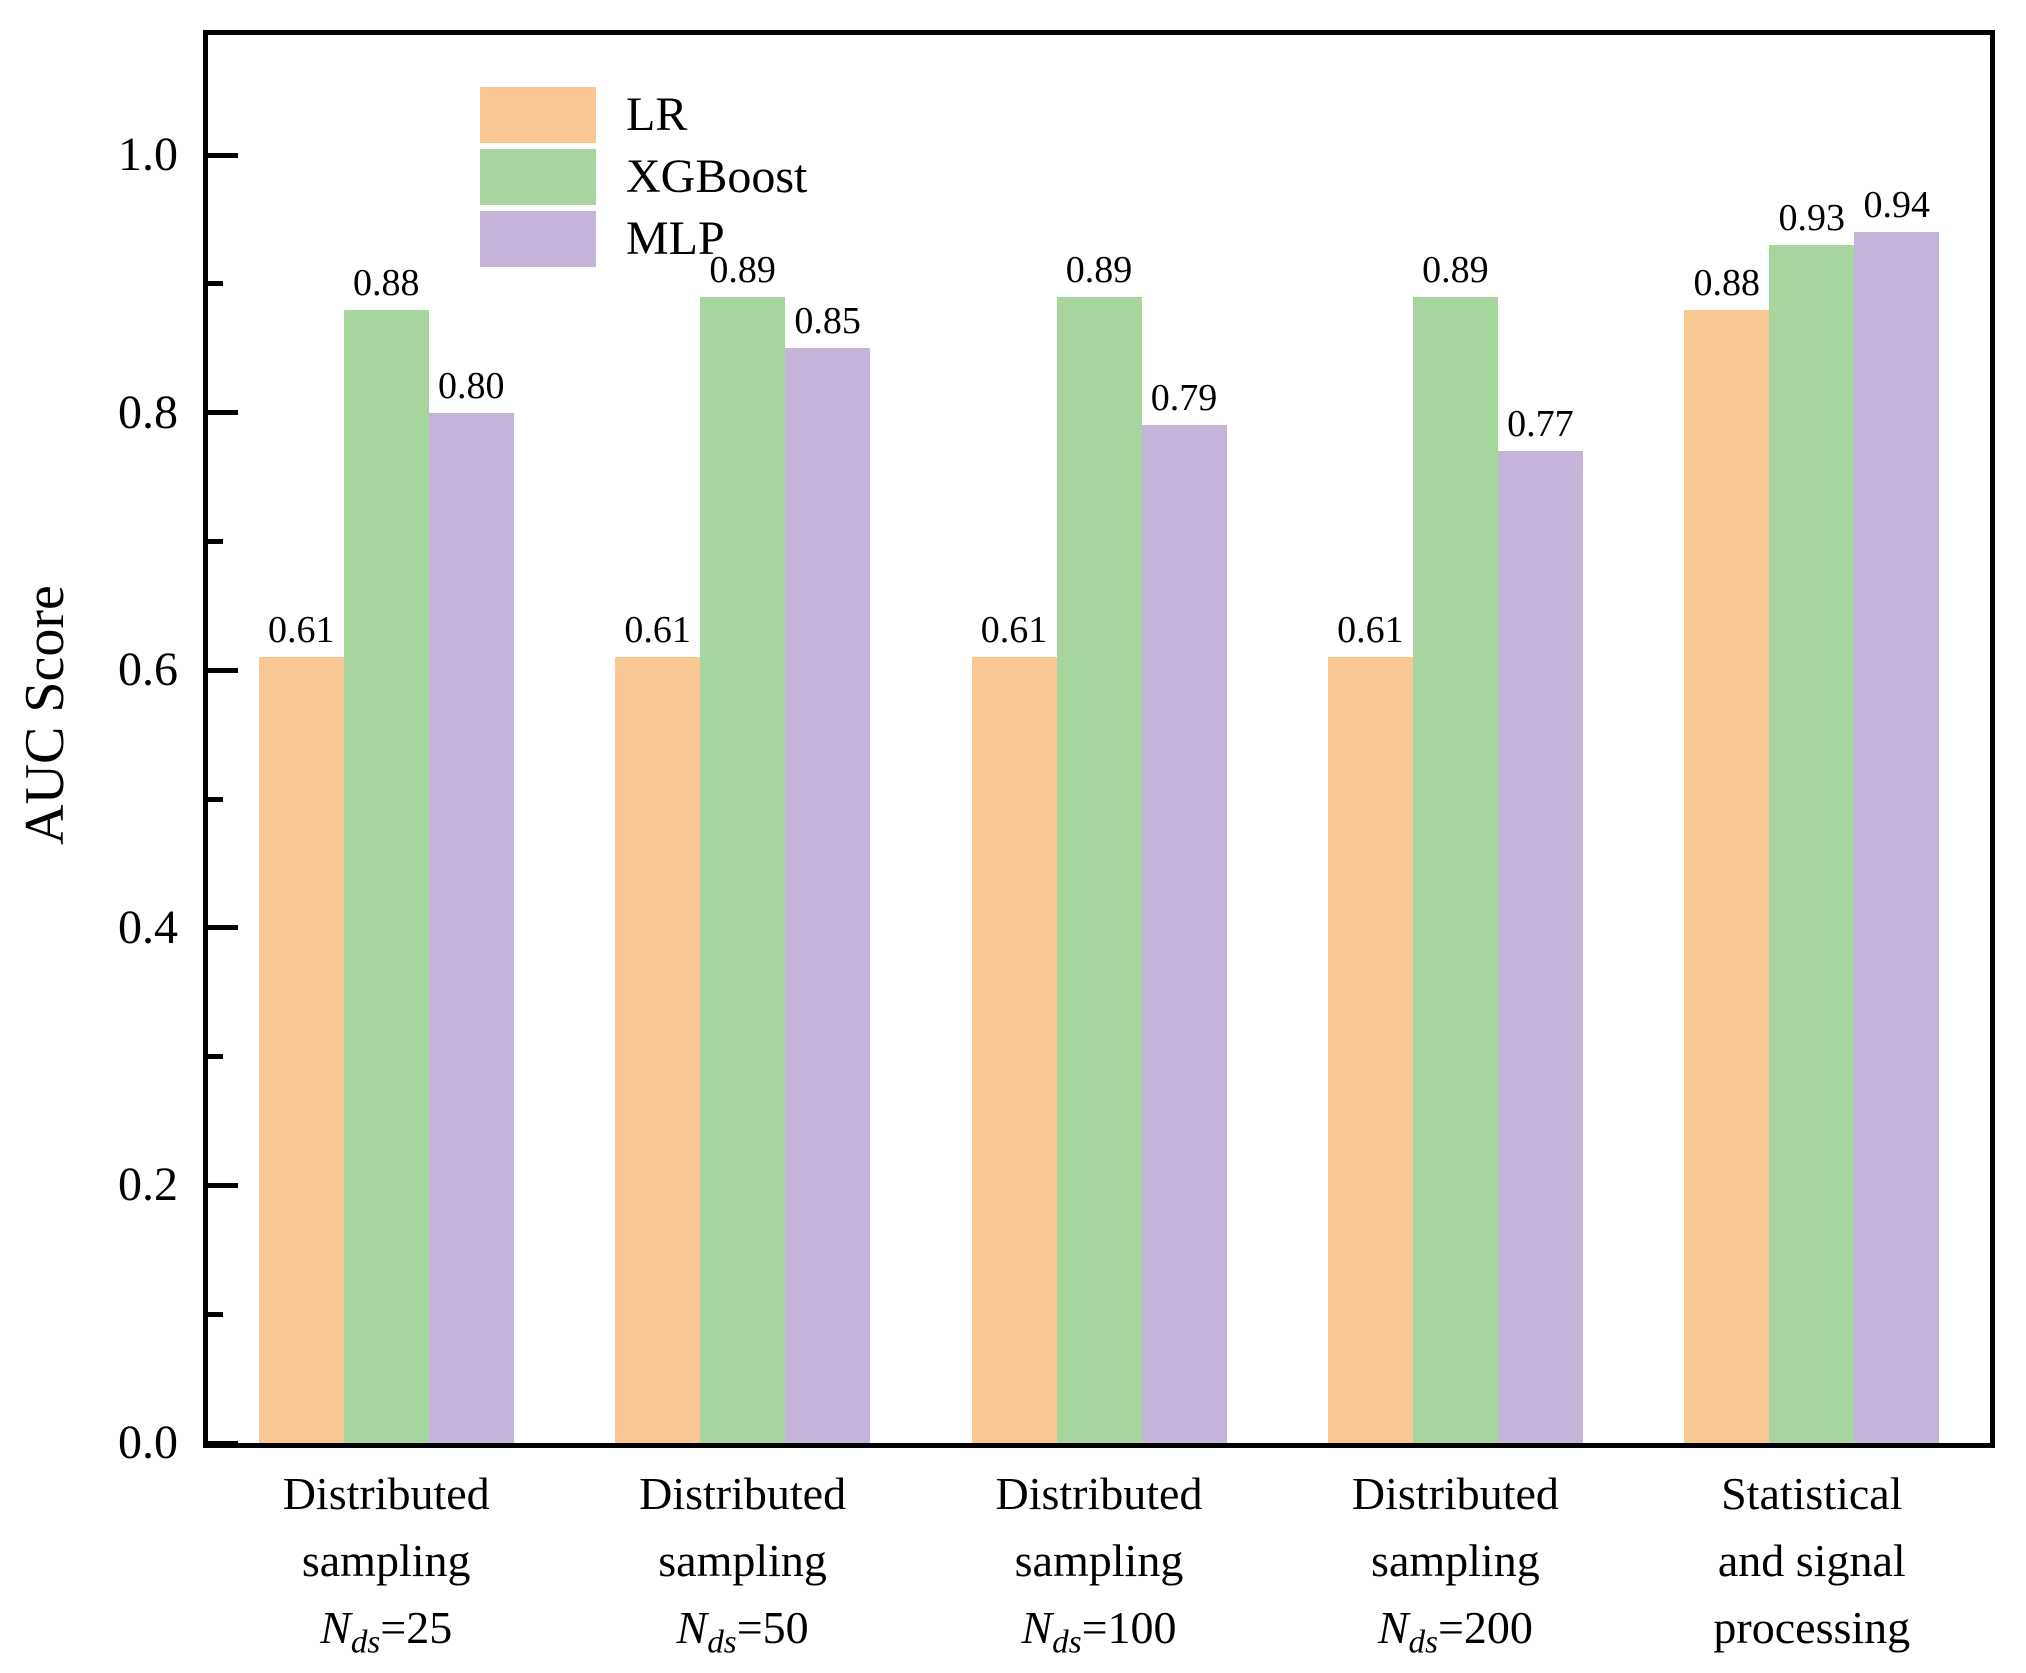 This screenshot has height=1673, width=2026. What do you see at coordinates (538, 239) in the screenshot?
I see `legend-swatch-mlp` at bounding box center [538, 239].